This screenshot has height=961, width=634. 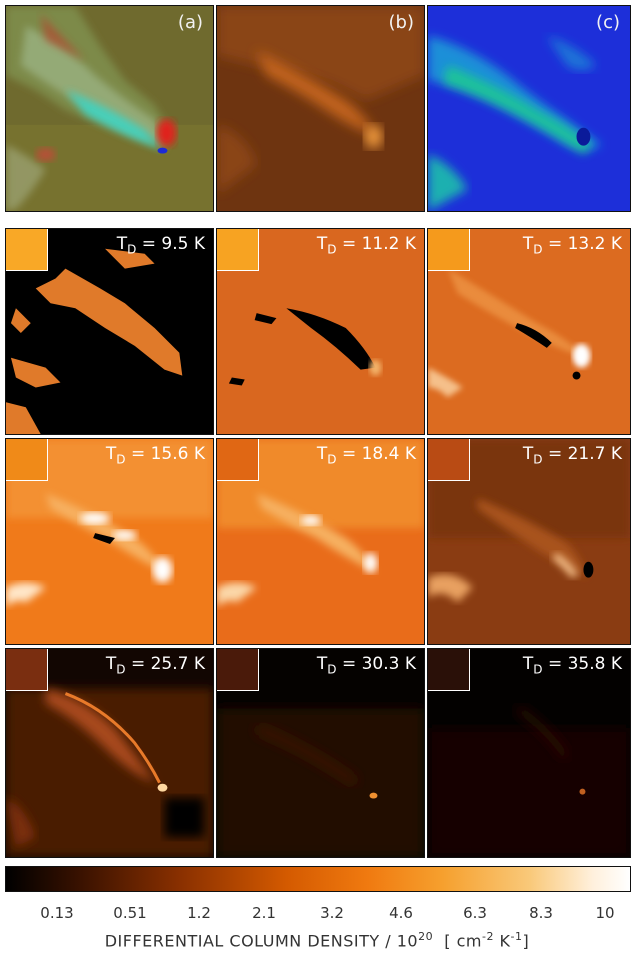 I want to click on panel-a-tag: (a), so click(x=190, y=22).